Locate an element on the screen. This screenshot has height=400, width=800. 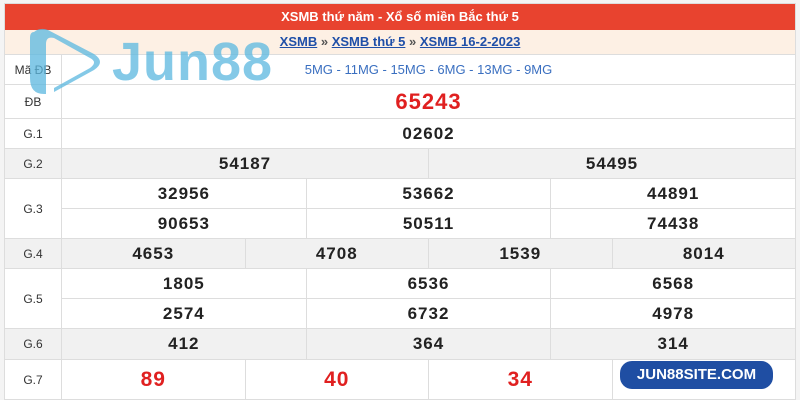
breadcrumb-xsmb-thu-5: XSMB thứ 5 is located at coordinates (368, 41).